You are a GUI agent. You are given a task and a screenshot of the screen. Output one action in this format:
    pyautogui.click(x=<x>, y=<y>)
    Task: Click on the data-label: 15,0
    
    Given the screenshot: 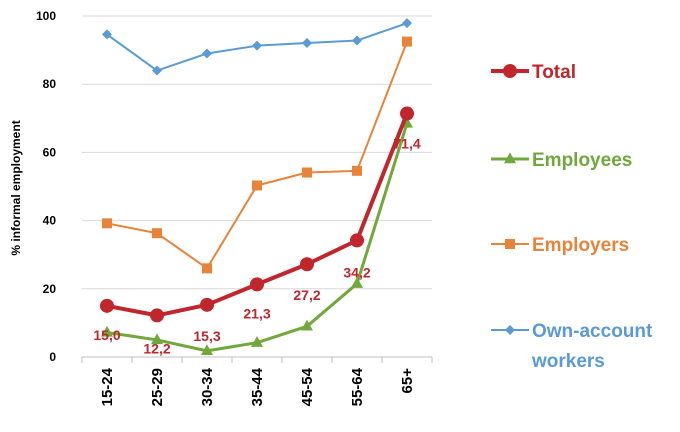 What is the action you would take?
    pyautogui.click(x=106, y=335)
    